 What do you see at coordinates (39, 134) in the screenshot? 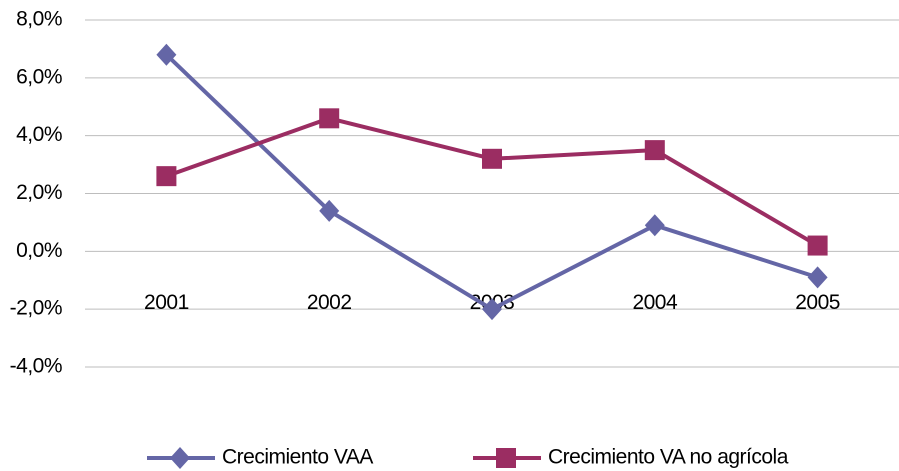
I see `y-tick-label: 4,0%` at bounding box center [39, 134].